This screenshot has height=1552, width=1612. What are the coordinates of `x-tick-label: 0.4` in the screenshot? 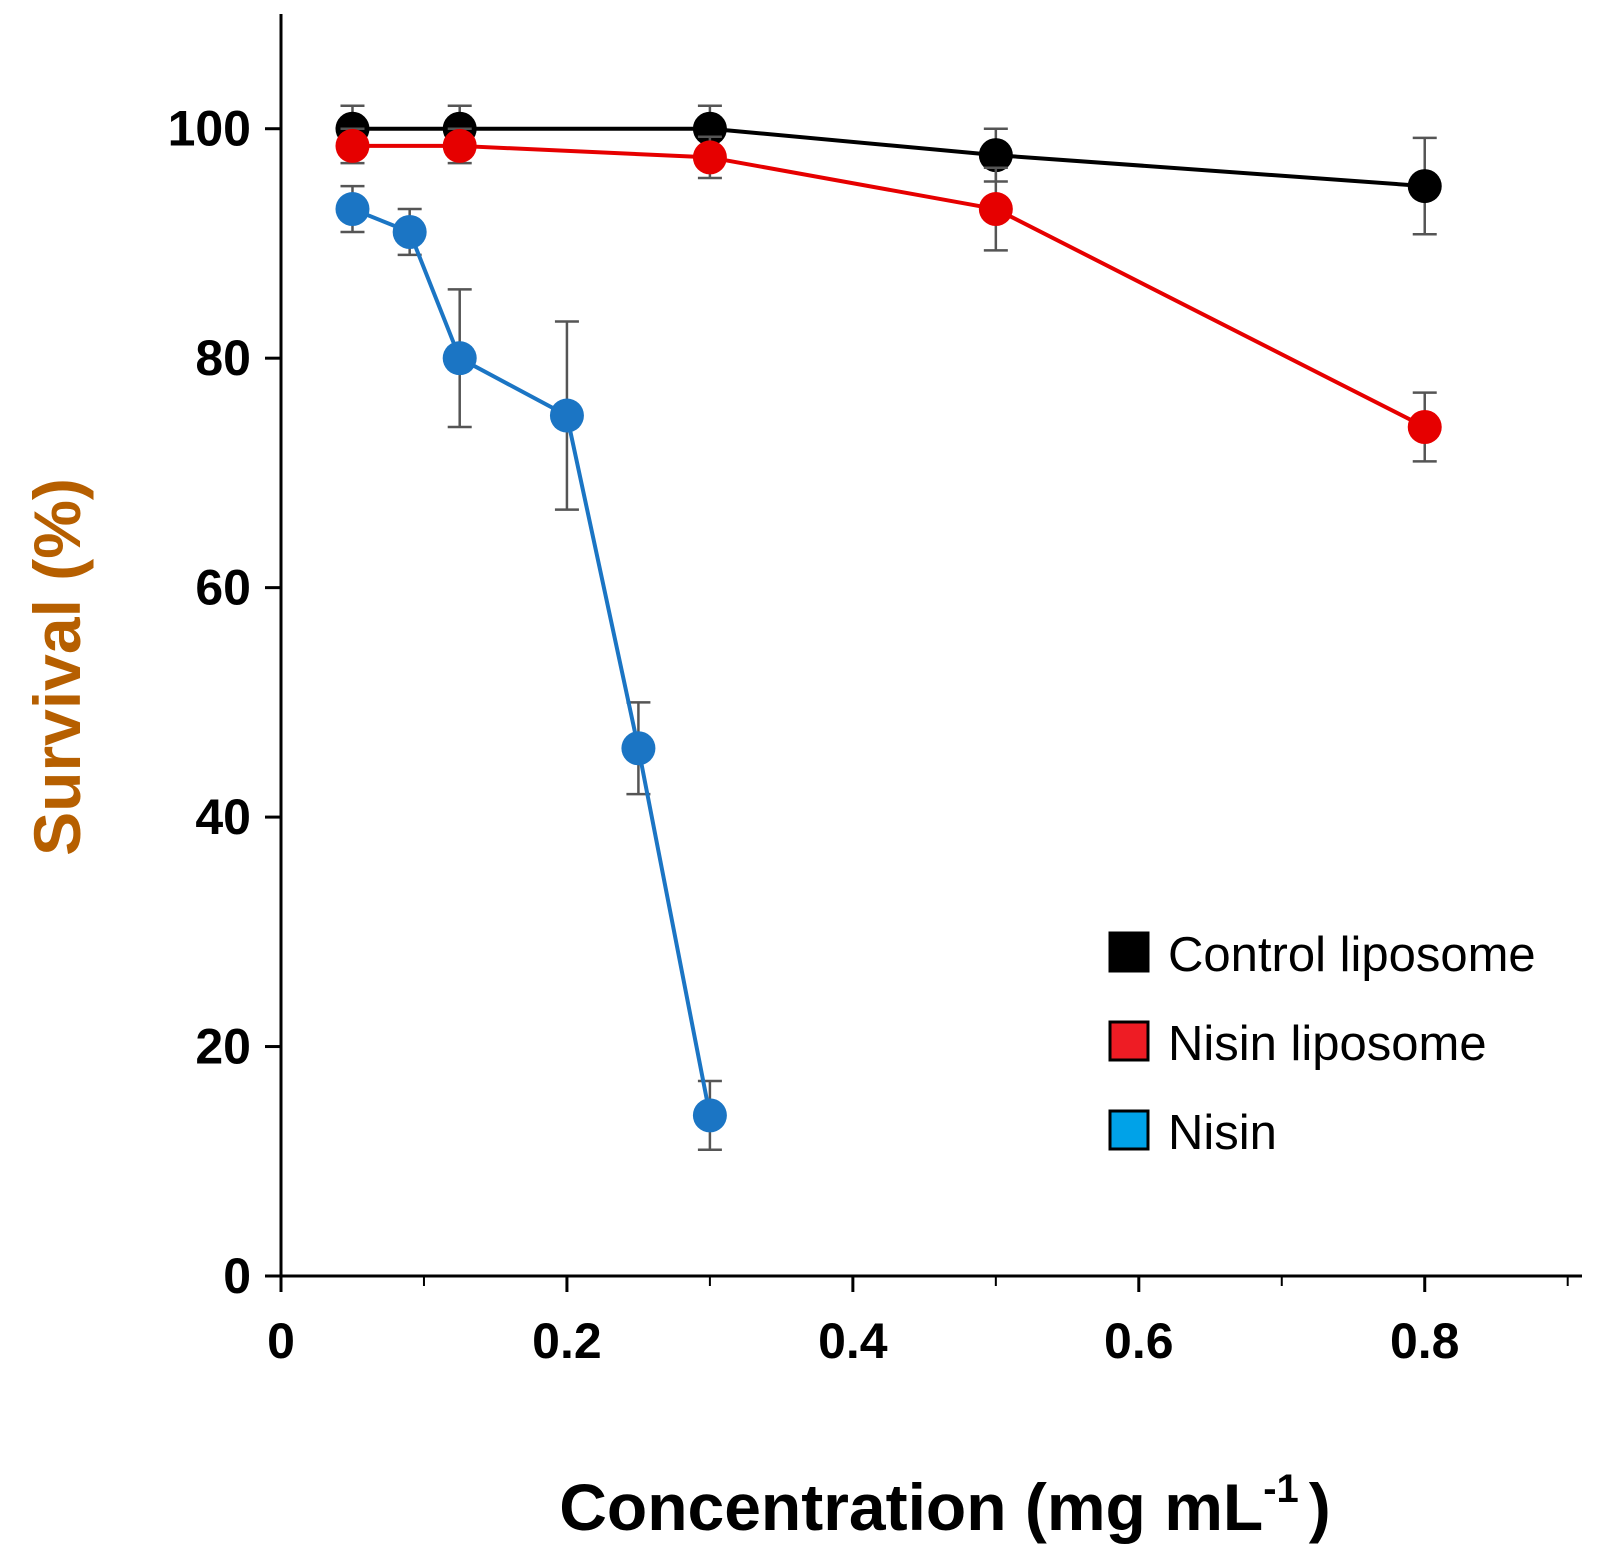 It's located at (853, 1341).